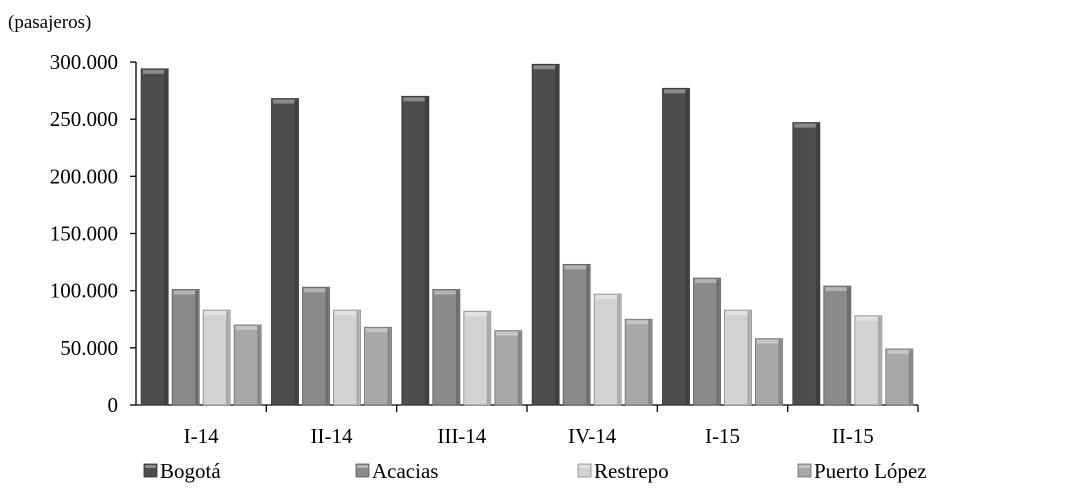 The image size is (1070, 500). Describe the element at coordinates (49, 22) in the screenshot. I see `y-axis-label: (pasajeros)` at that location.